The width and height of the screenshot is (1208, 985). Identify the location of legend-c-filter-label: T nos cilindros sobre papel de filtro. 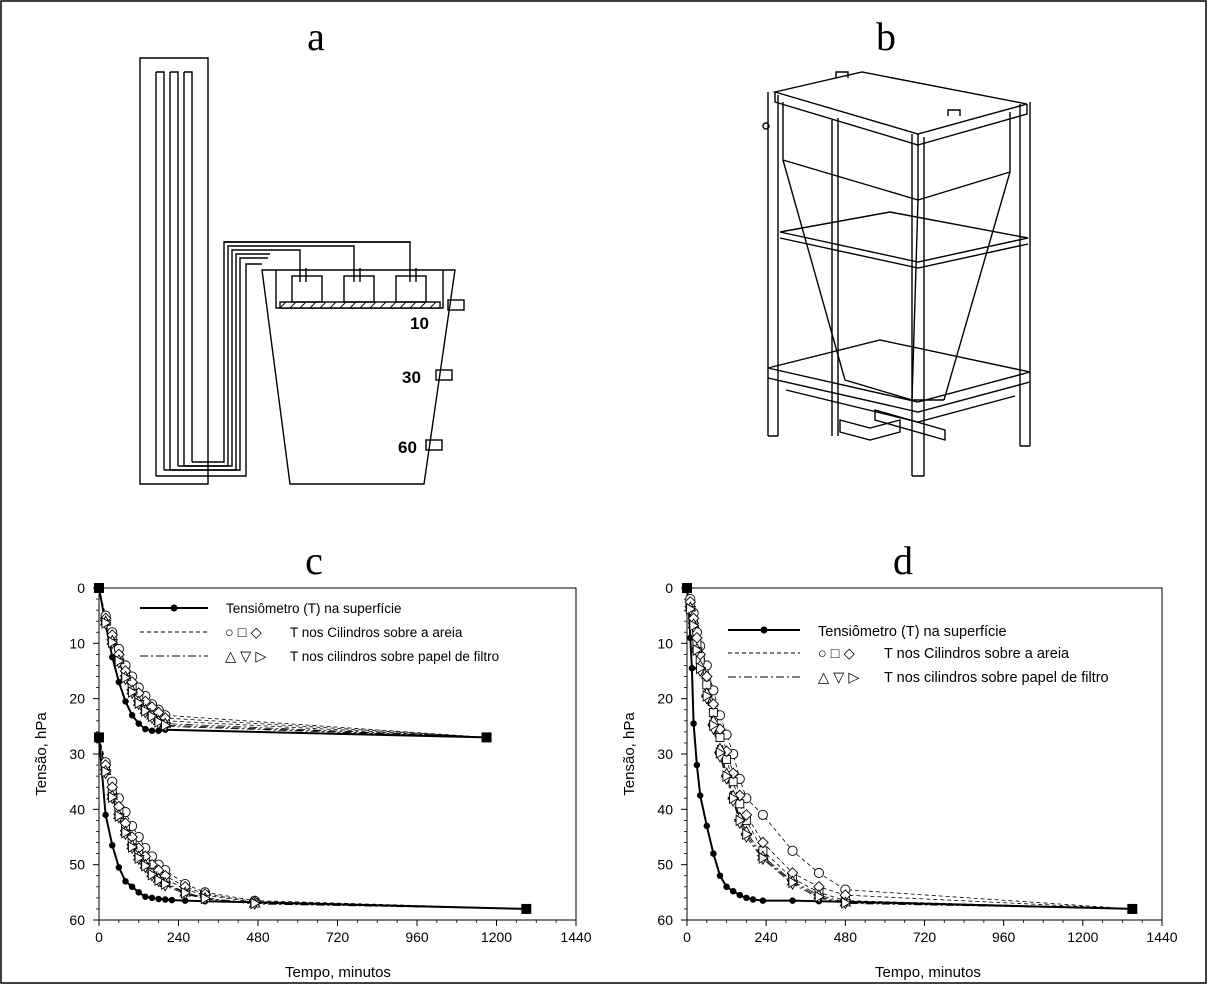
(394, 656).